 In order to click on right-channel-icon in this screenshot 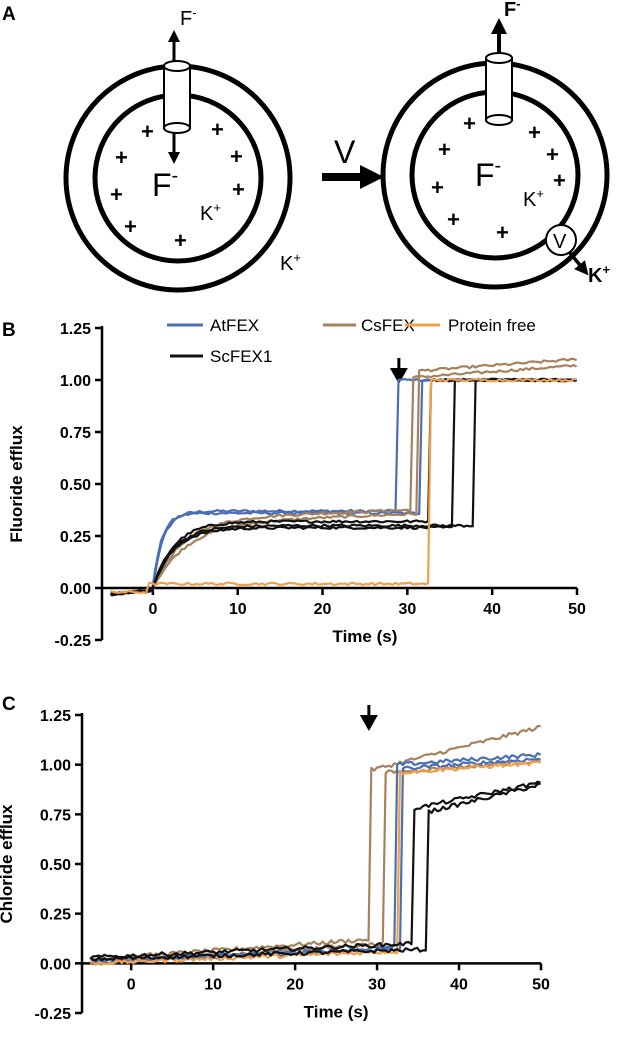, I will do `click(499, 89)`.